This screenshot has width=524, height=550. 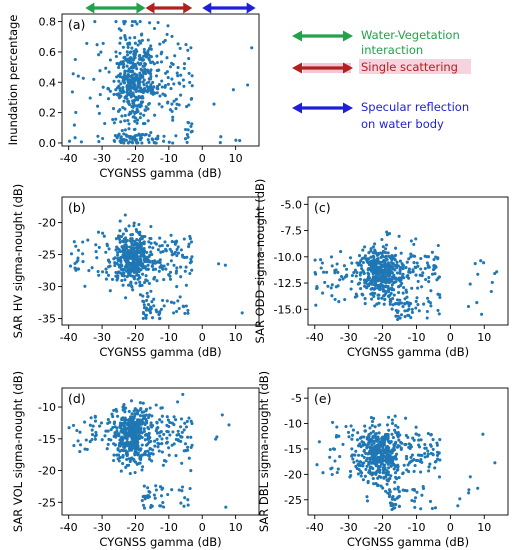 What do you see at coordinates (169, 337) in the screenshot?
I see `x-tick-label: -10` at bounding box center [169, 337].